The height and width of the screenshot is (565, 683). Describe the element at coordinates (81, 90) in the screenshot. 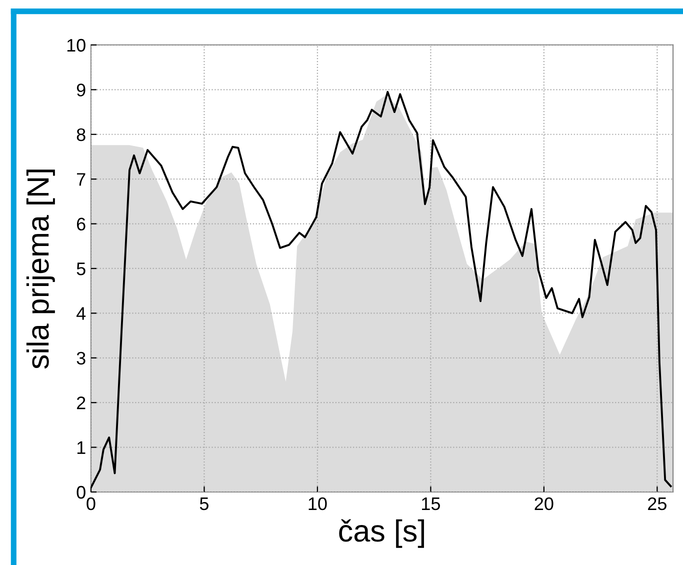

I see `y-tick-label: 9` at that location.